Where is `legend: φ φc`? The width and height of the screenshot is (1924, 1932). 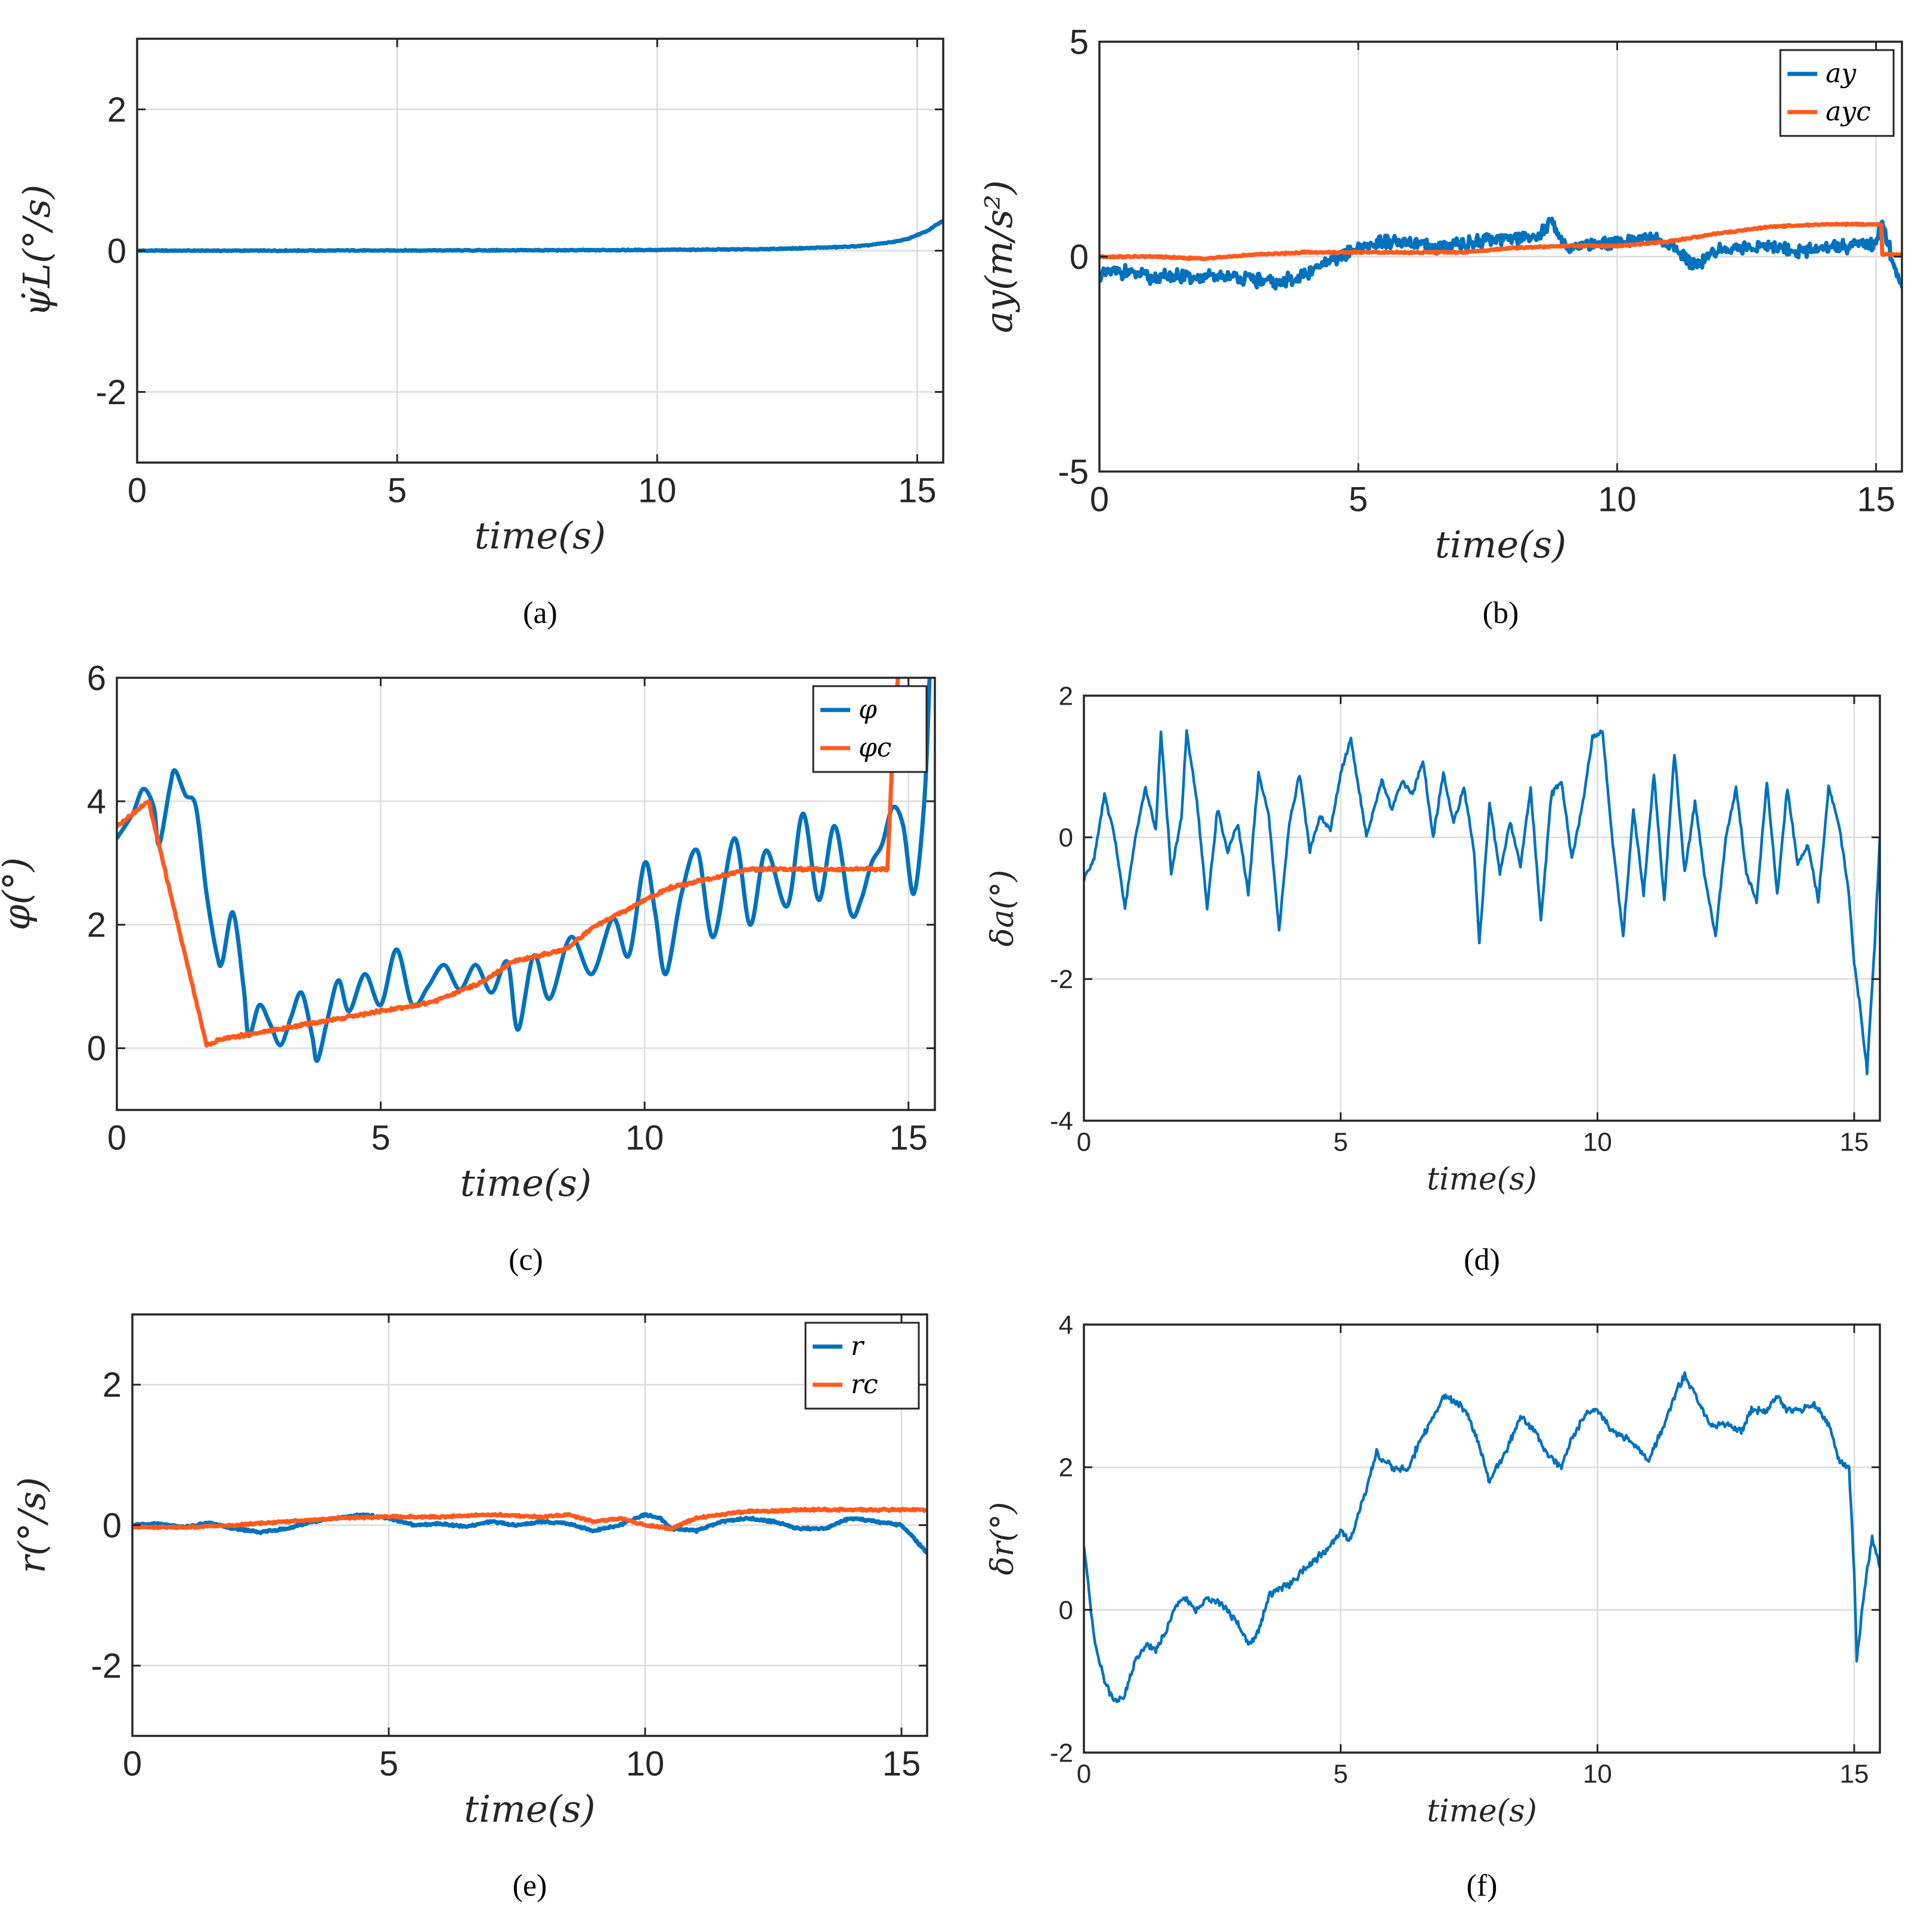 legend: φ φc is located at coordinates (870, 729).